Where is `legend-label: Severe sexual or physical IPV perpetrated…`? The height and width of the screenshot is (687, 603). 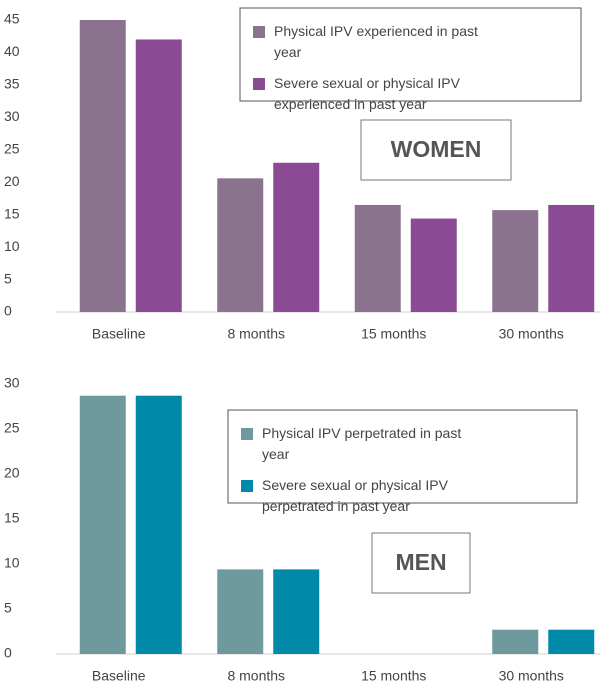
legend-label: Severe sexual or physical IPV perpetrated… is located at coordinates (355, 495).